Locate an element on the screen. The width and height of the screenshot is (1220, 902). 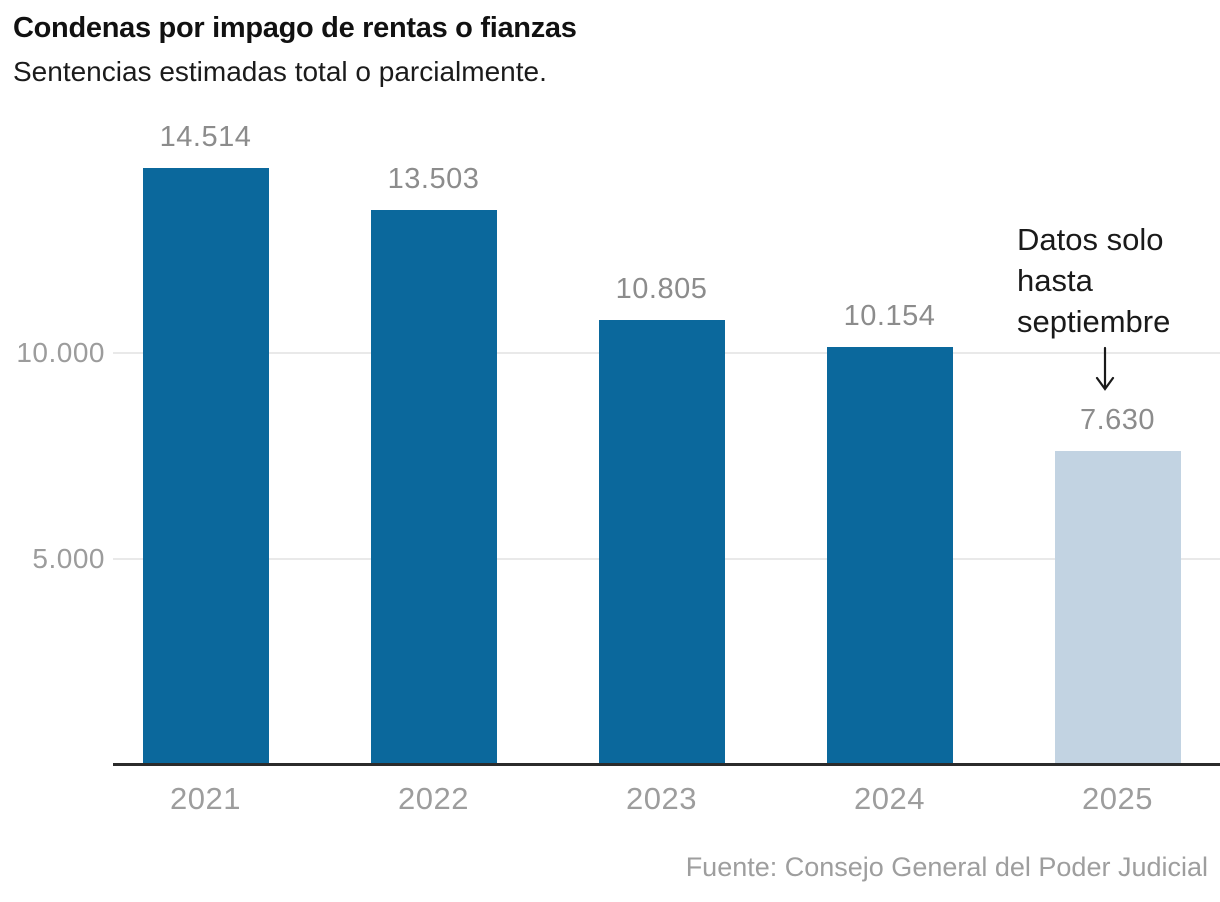
x-axis-line is located at coordinates (666, 764).